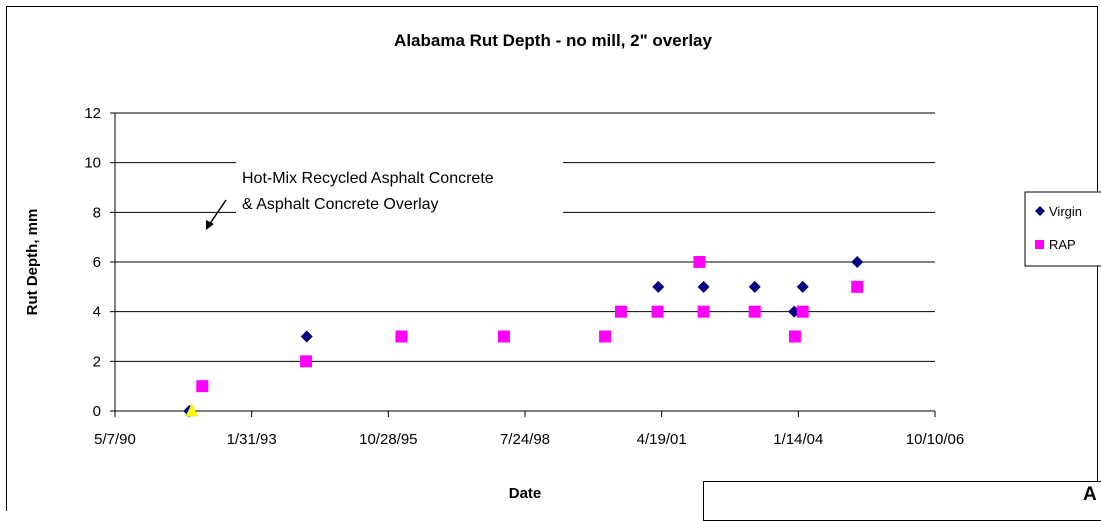 The width and height of the screenshot is (1101, 521). What do you see at coordinates (935, 439) in the screenshot?
I see `x-tick-label: 10/10/06` at bounding box center [935, 439].